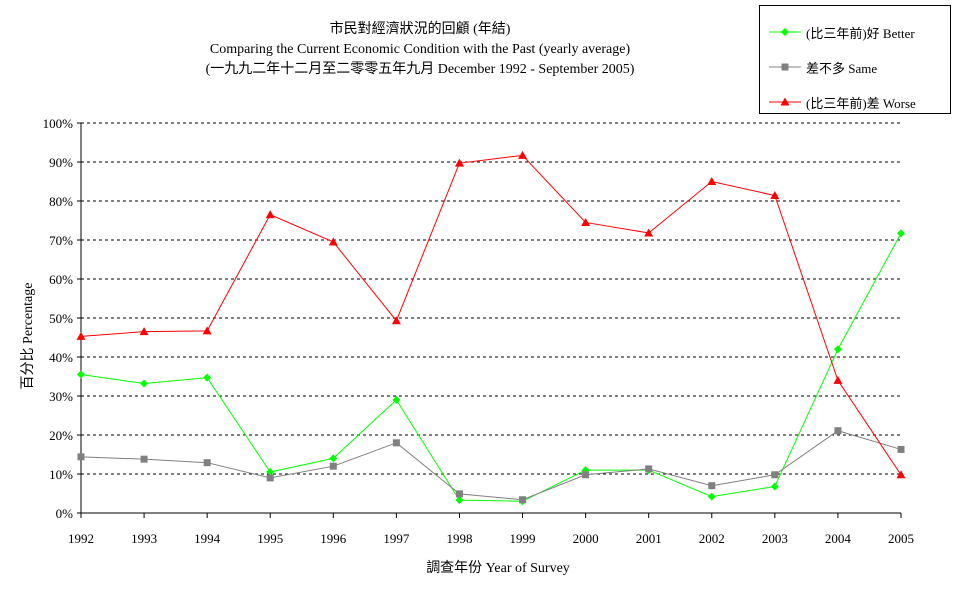 The height and width of the screenshot is (600, 977). Describe the element at coordinates (396, 538) in the screenshot. I see `x-tick-label: 1997` at that location.